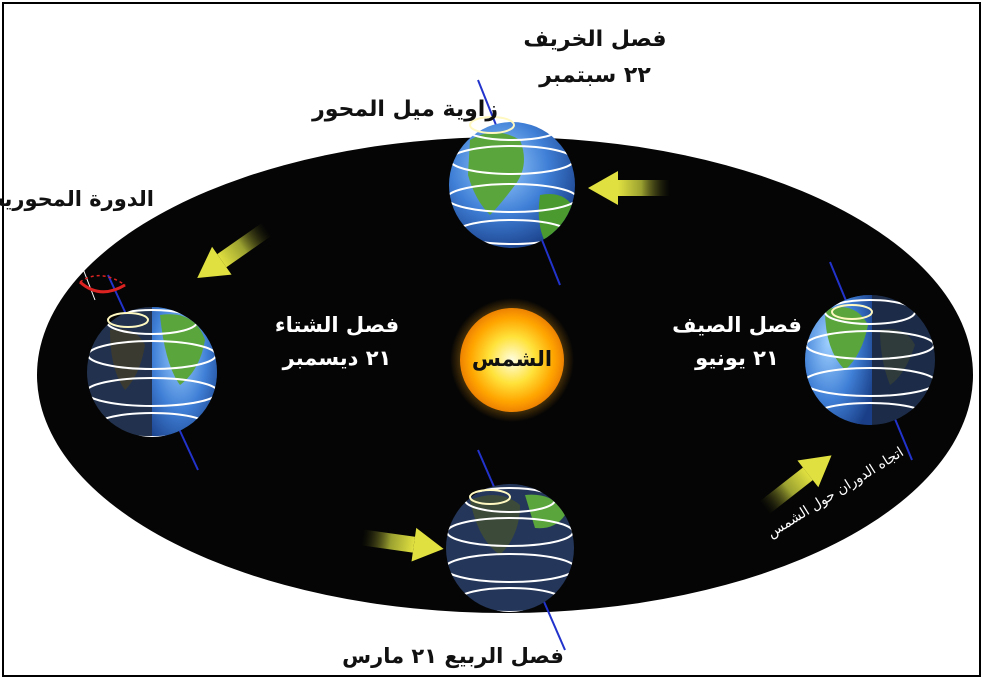 This screenshot has width=983, height=679. Describe the element at coordinates (453, 656) in the screenshot. I see `spring-season-label: فصل الربيع ٢١ مارس` at that location.